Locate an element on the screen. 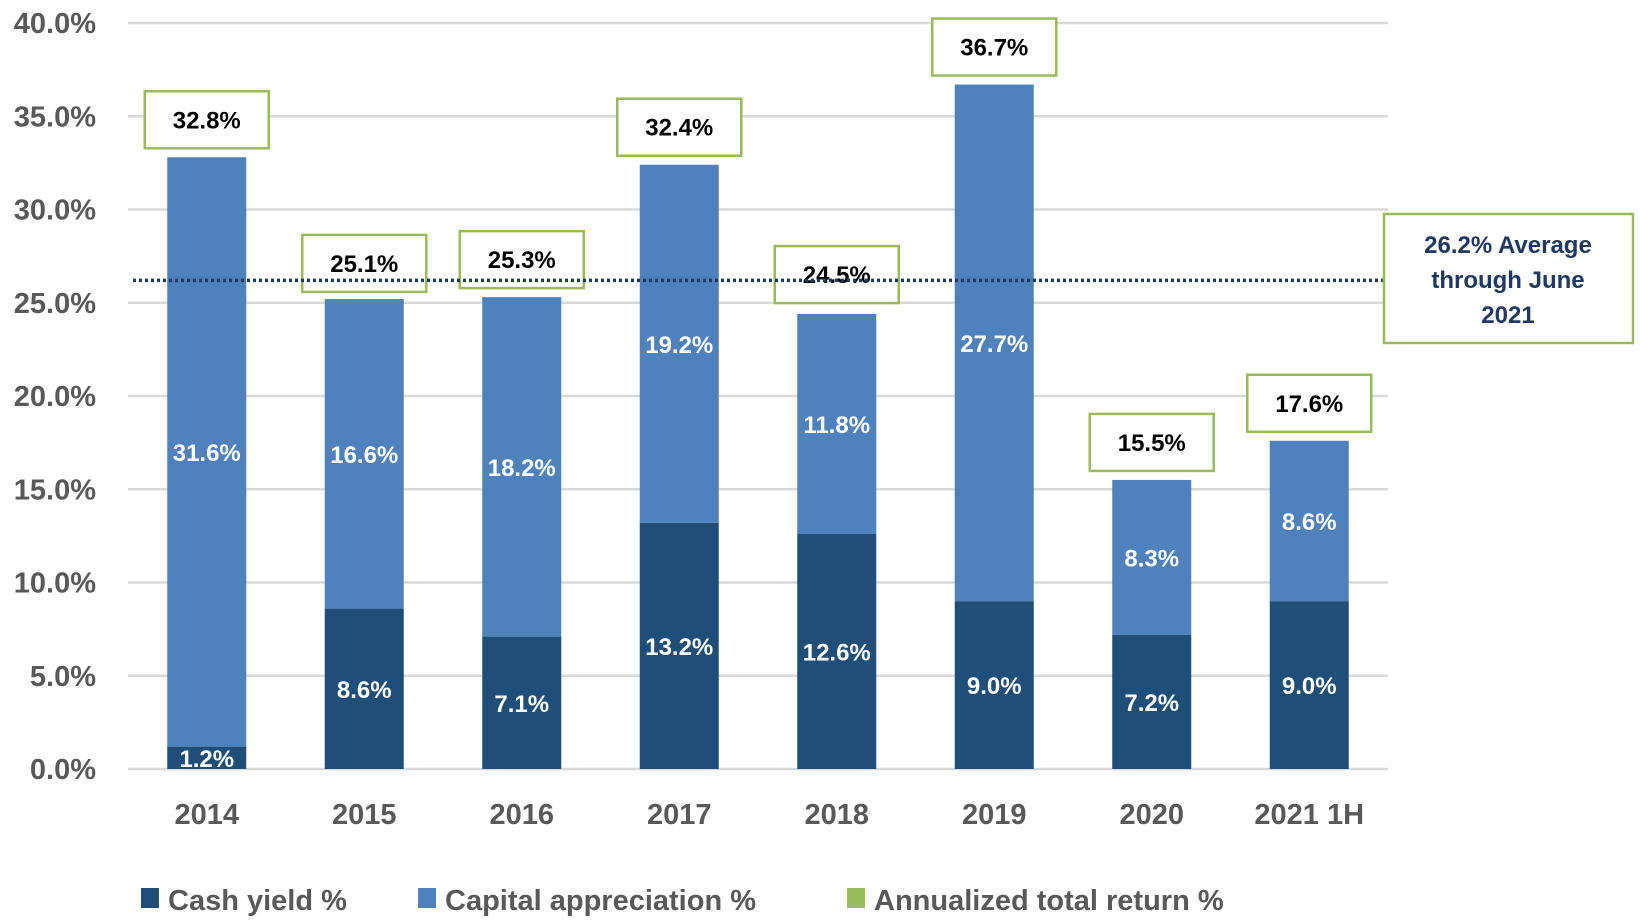 The width and height of the screenshot is (1640, 920). y-tick-label: 5.0% is located at coordinates (63, 677).